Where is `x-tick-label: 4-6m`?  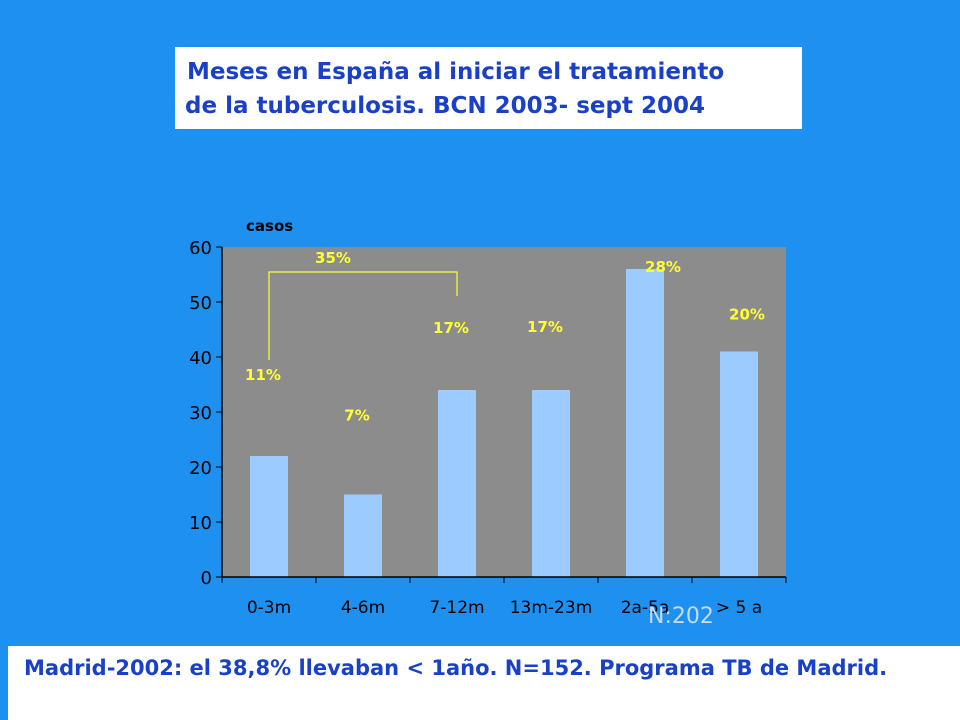 x-tick-label: 4-6m is located at coordinates (363, 608).